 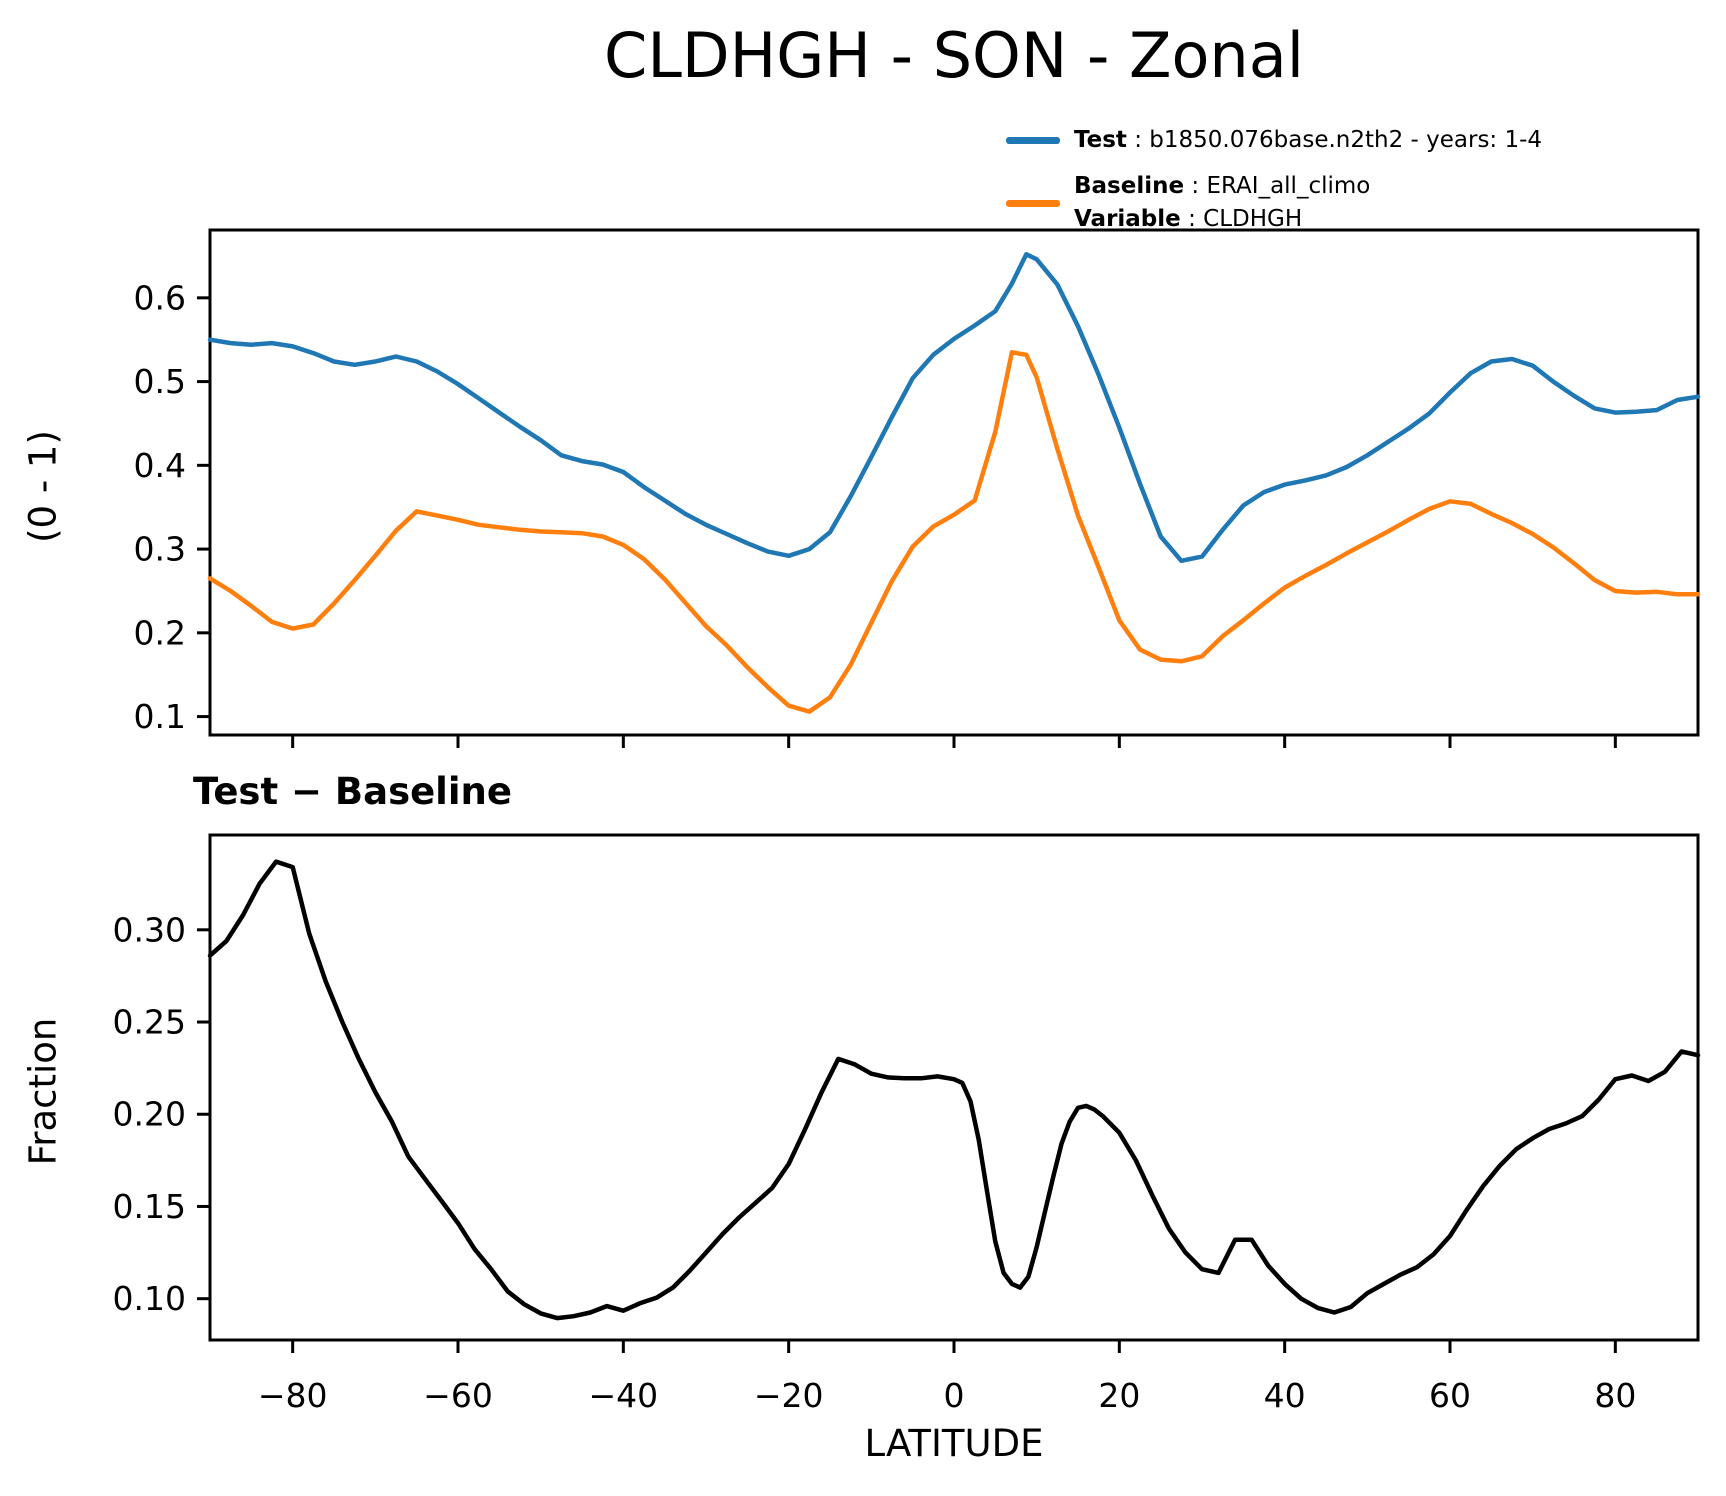 I want to click on legend-swatch-test-line, so click(x=1033, y=140).